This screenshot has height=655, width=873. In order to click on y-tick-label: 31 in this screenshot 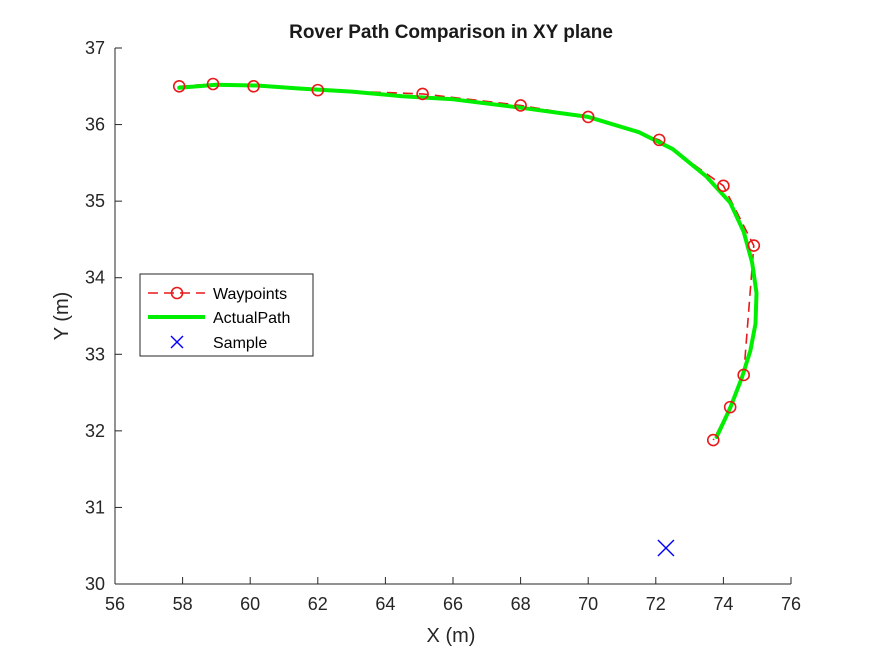, I will do `click(95, 507)`.